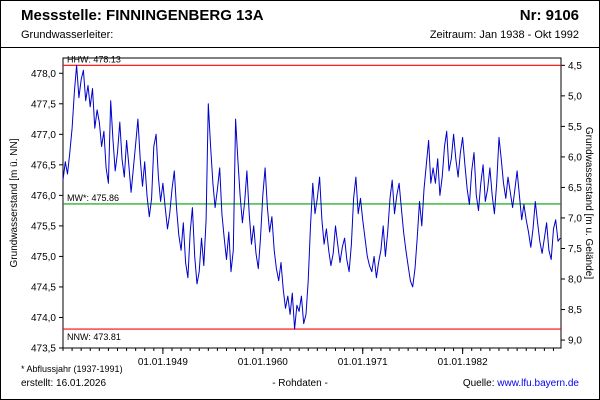 Image resolution: width=600 pixels, height=400 pixels. What do you see at coordinates (93, 198) in the screenshot?
I see `mw-label: MW*: 475.86` at bounding box center [93, 198].